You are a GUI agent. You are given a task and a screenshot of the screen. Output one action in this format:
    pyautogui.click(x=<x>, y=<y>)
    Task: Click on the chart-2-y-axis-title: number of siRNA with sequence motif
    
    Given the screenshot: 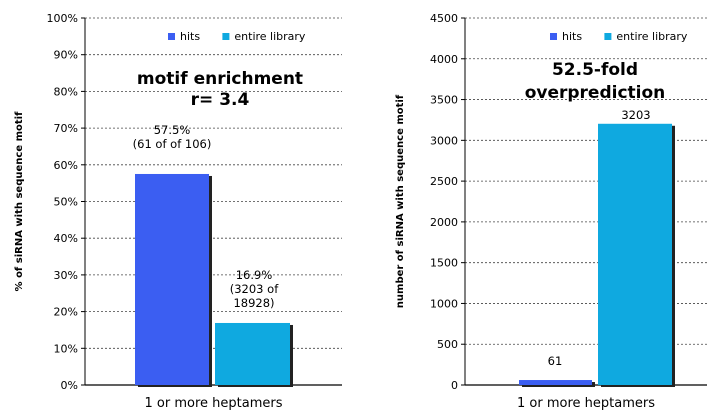 What is the action you would take?
    pyautogui.click(x=400, y=201)
    